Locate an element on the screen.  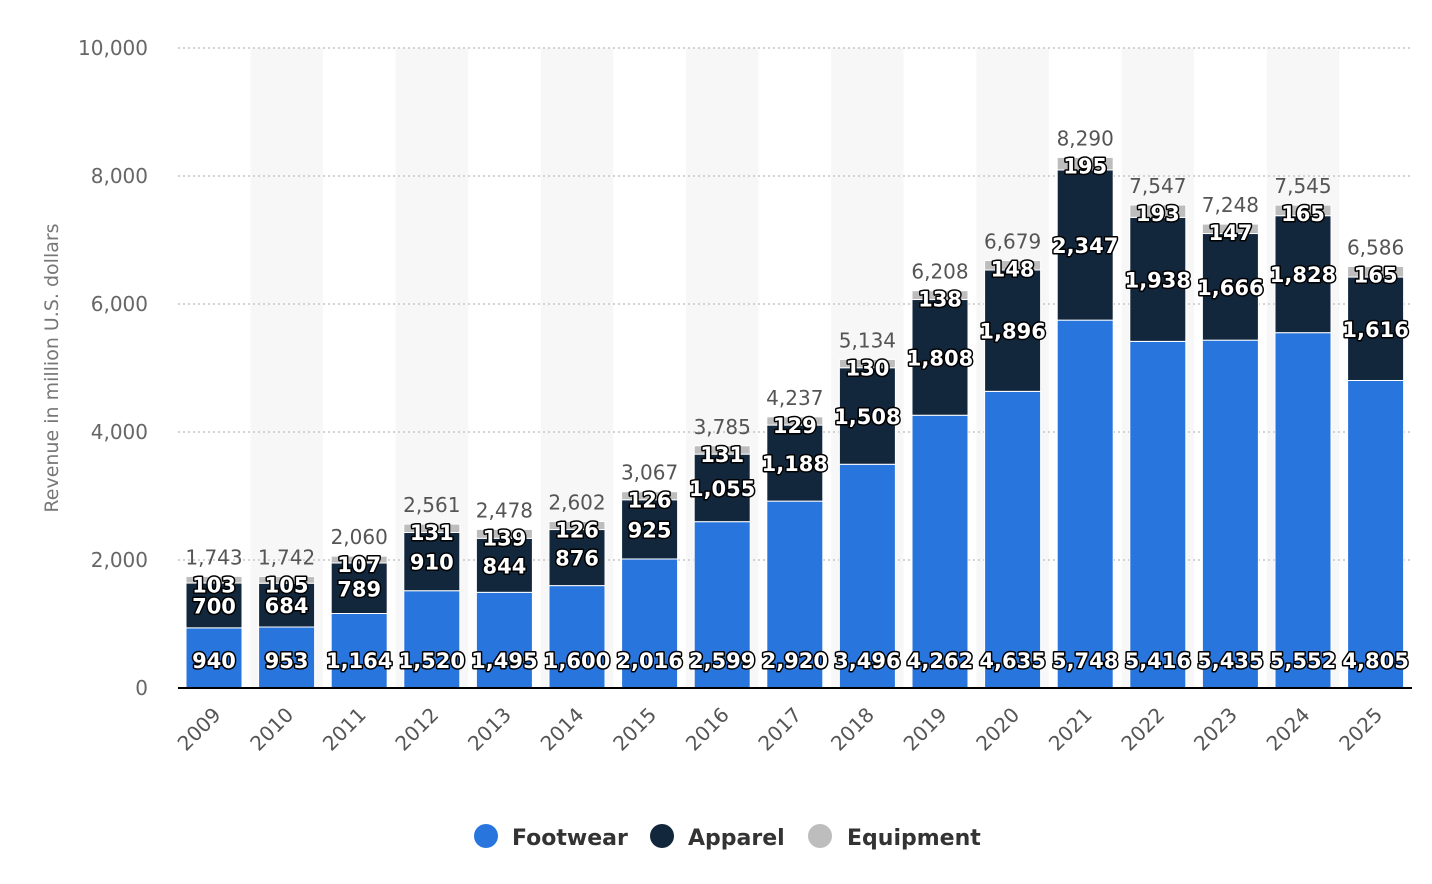
data-label-footwear: 1,164 is located at coordinates (359, 661).